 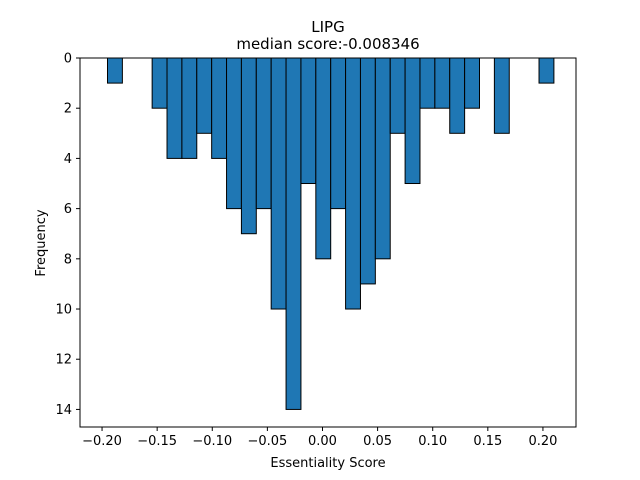 I want to click on y-tick-label: 14, so click(x=63, y=410).